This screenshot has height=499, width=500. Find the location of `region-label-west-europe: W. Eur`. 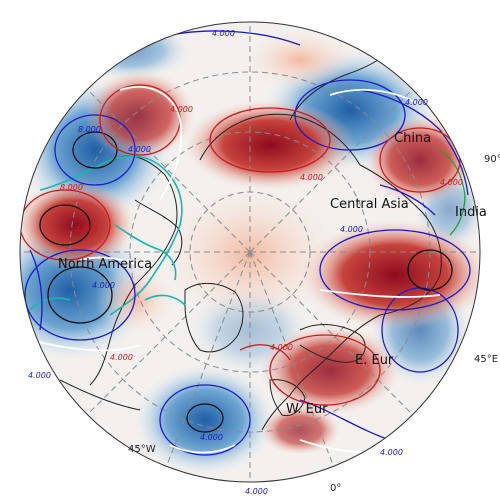

region-label-west-europe: W. Eur is located at coordinates (307, 409).